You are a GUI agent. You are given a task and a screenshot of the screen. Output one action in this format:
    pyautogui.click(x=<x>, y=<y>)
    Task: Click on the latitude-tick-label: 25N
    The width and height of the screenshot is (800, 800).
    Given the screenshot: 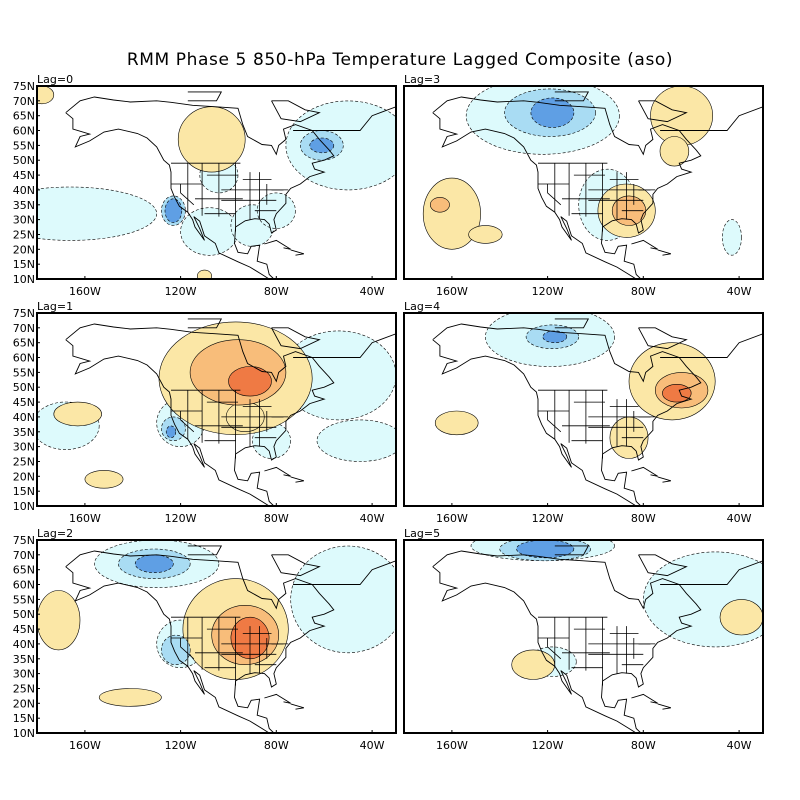 What is the action you would take?
    pyautogui.click(x=24, y=689)
    